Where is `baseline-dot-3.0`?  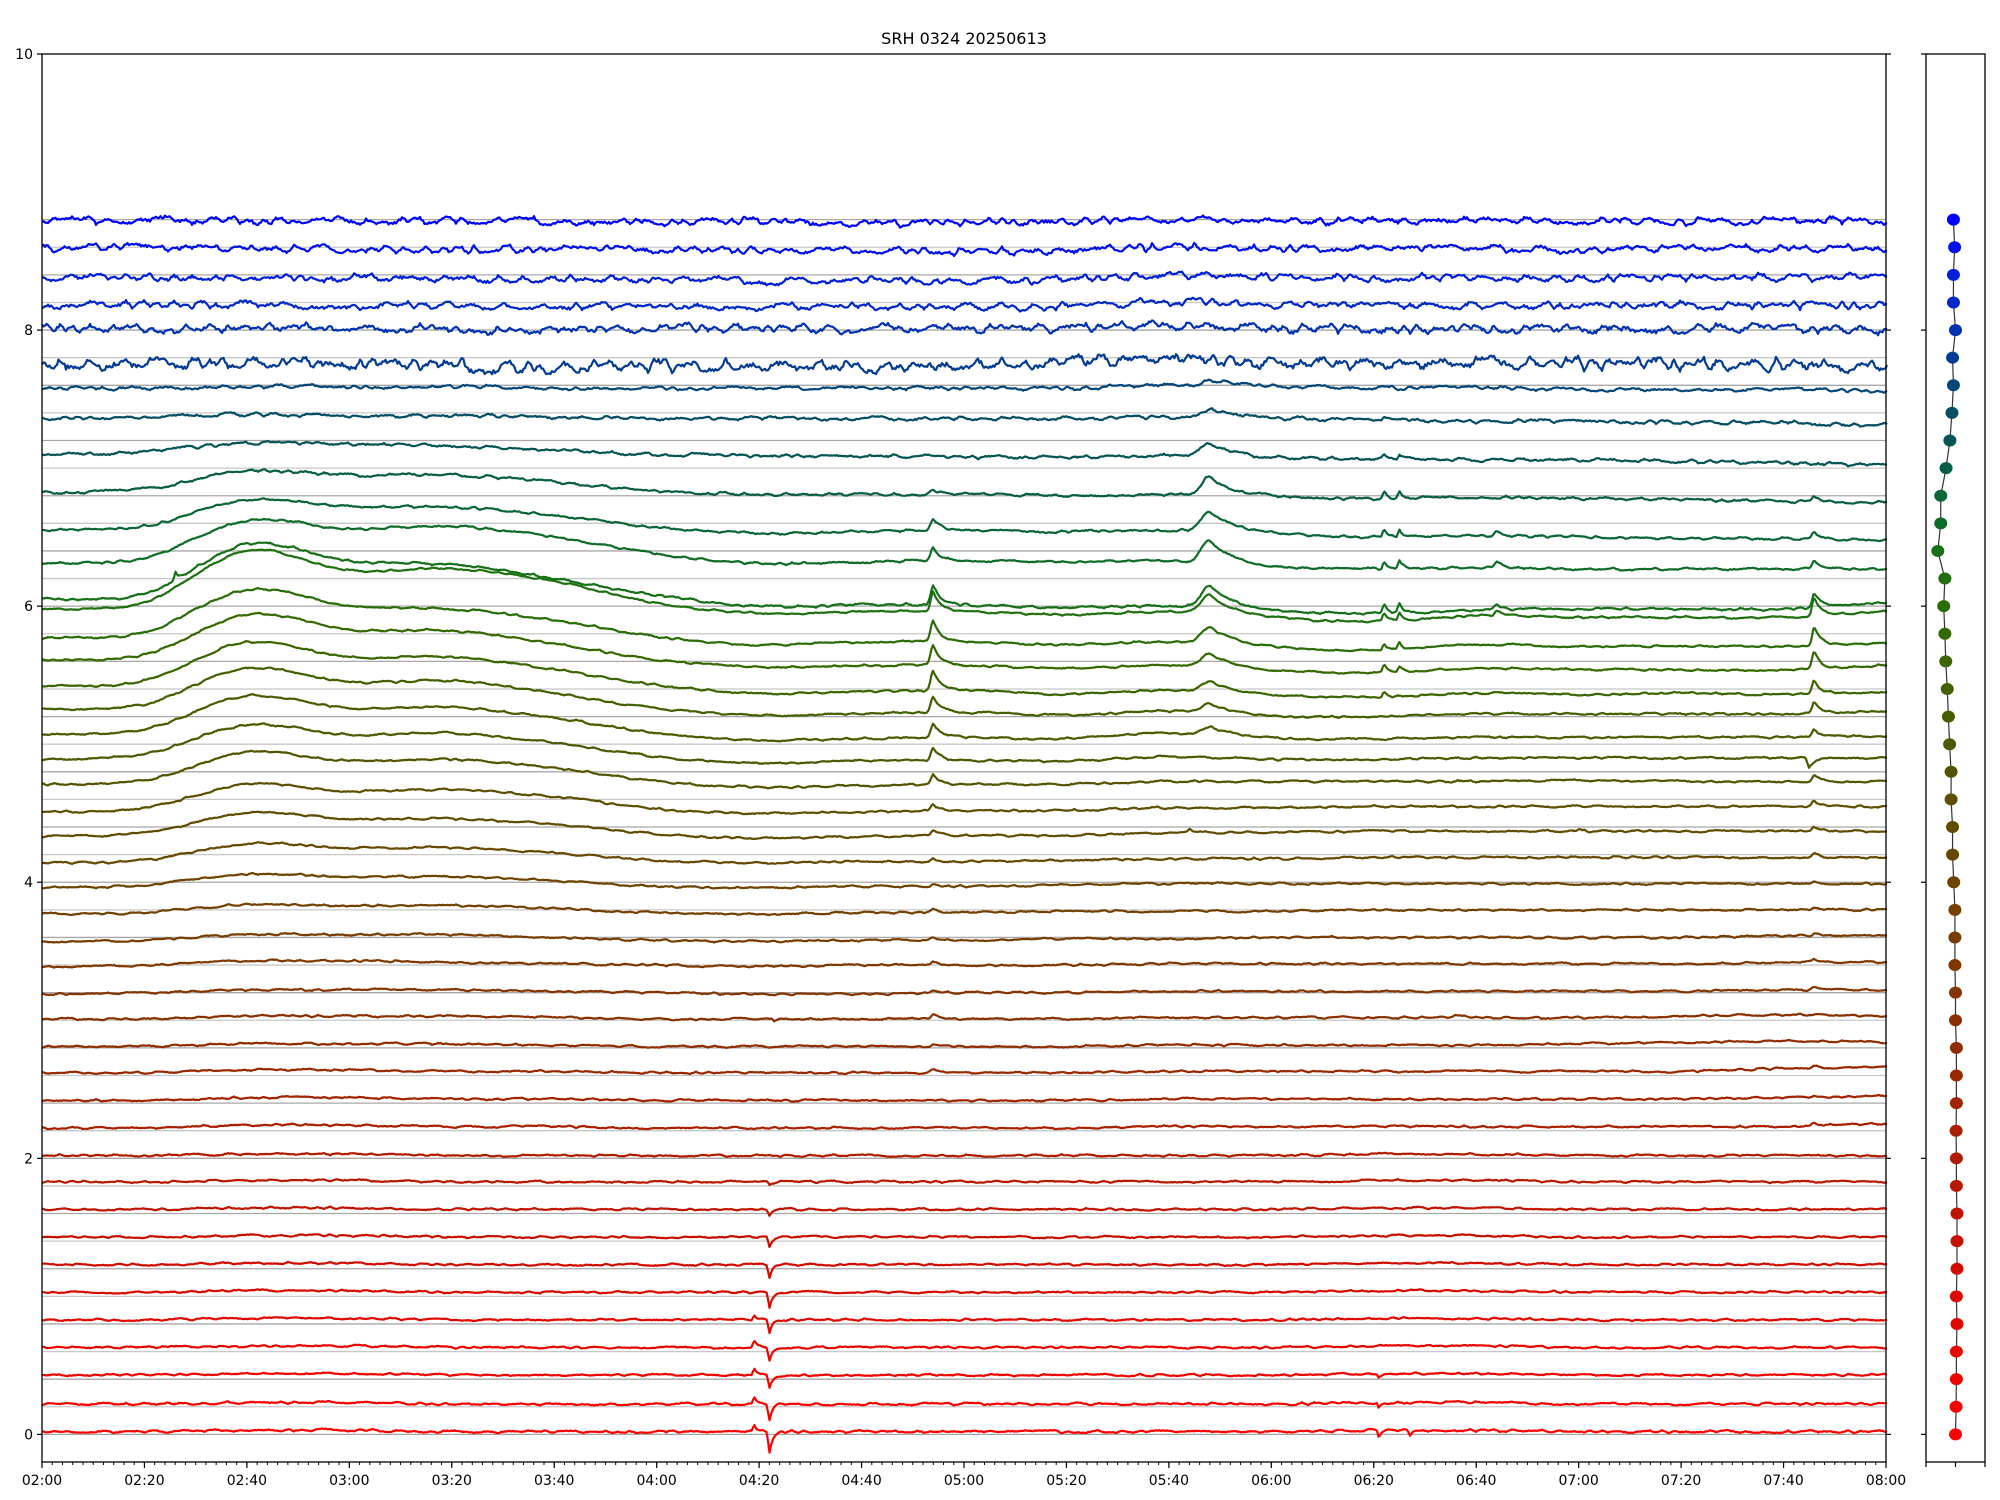 baseline-dot-3.0 is located at coordinates (1955, 1020).